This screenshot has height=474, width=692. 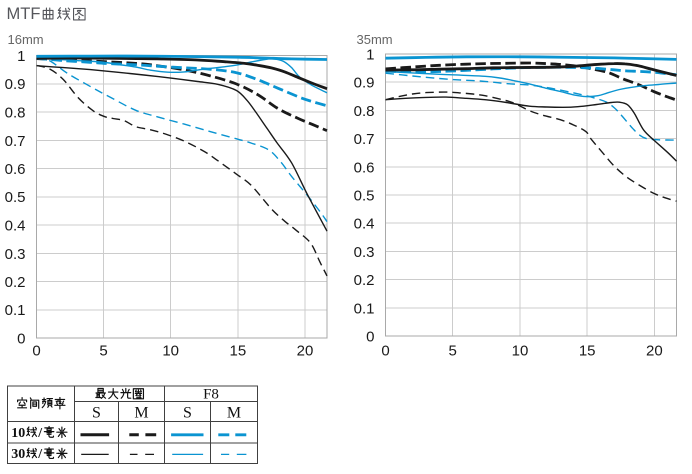 I want to click on svg-text: 35mm, so click(x=375, y=39).